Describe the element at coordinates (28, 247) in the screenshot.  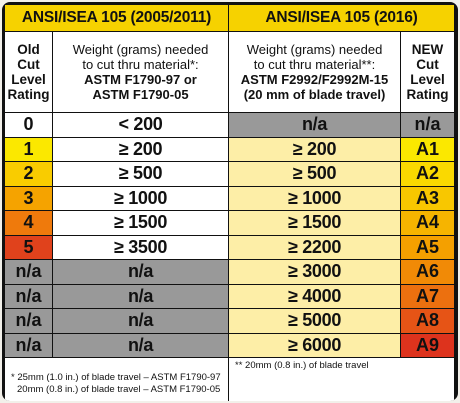
I see `old-level-cell: 5` at that location.